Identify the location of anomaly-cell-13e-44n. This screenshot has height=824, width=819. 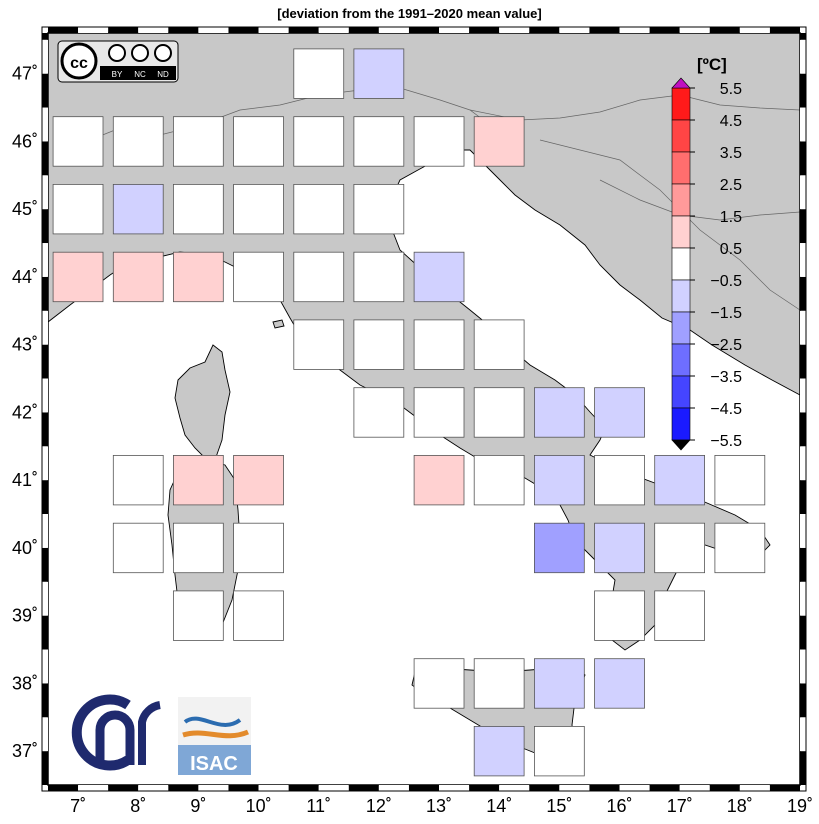
(439, 277).